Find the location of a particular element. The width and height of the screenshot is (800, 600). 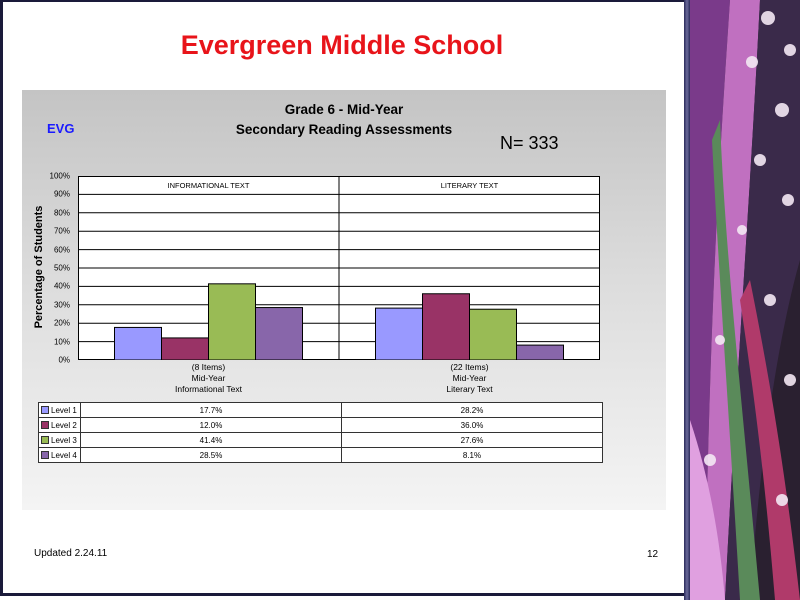

legend-cell-level-4: Level 4 is located at coordinates (59, 455).